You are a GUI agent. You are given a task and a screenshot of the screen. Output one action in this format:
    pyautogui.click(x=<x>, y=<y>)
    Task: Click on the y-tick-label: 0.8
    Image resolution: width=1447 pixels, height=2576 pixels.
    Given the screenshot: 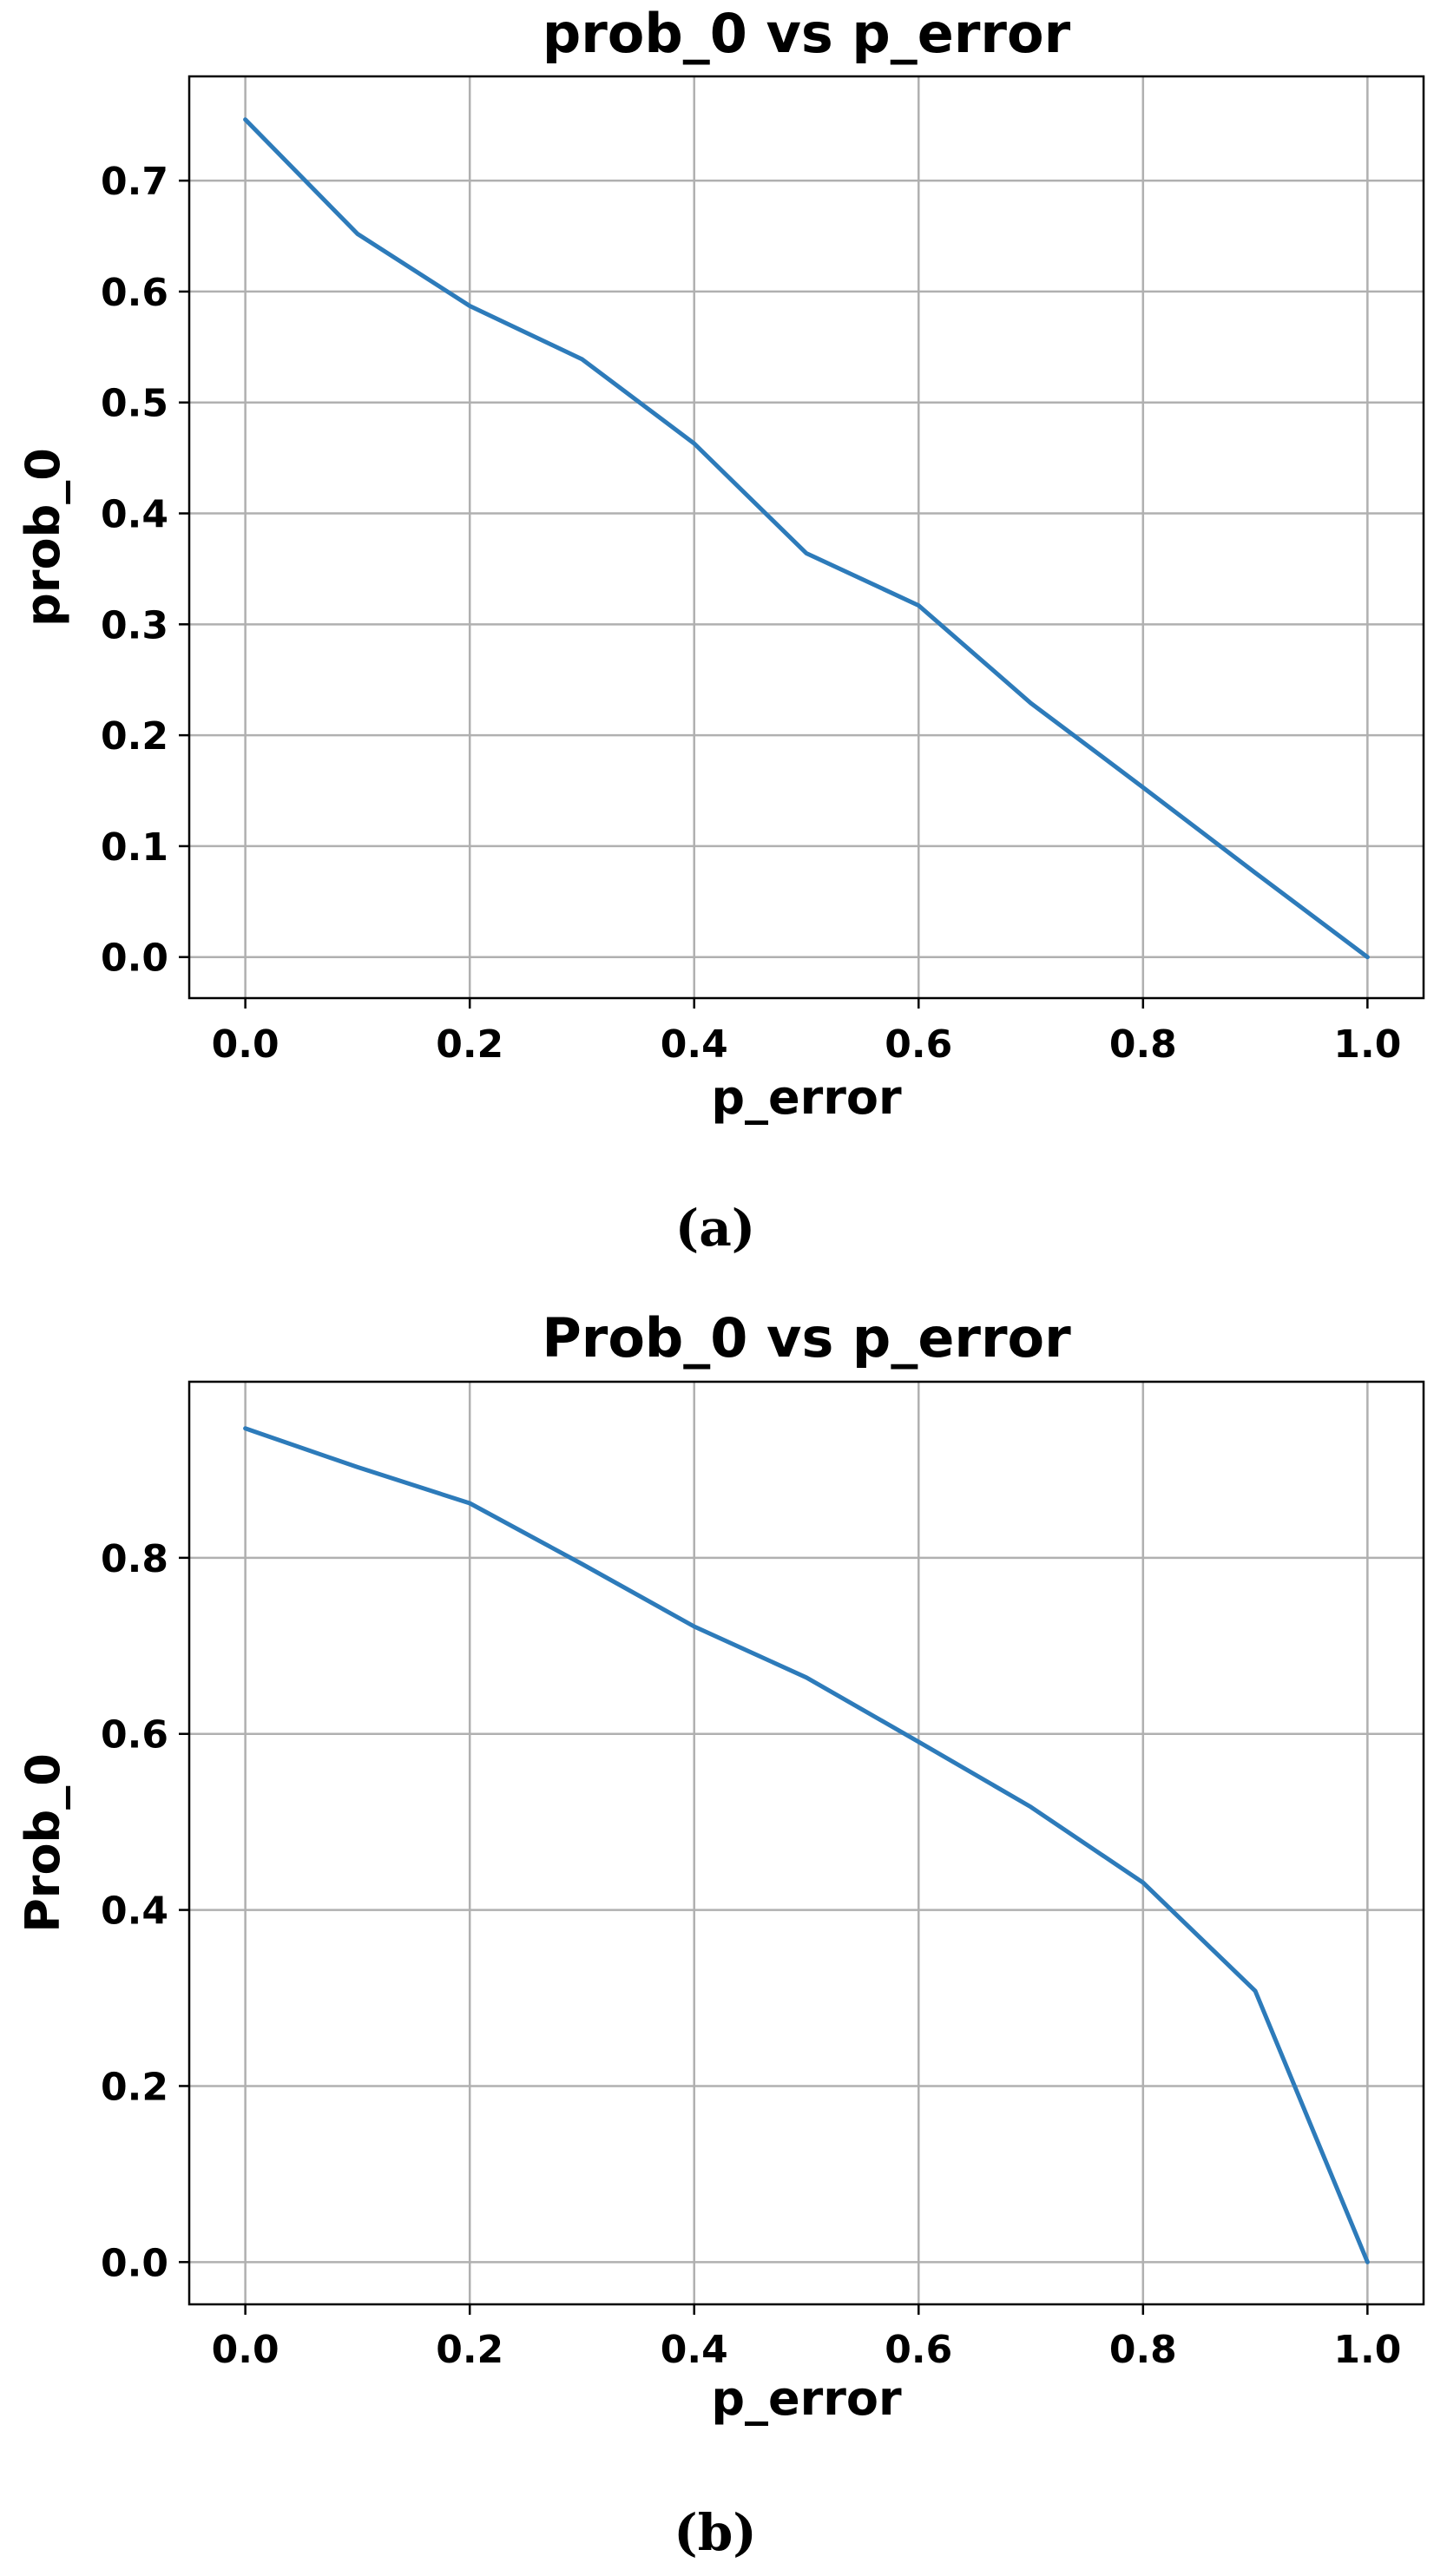 What is the action you would take?
    pyautogui.click(x=134, y=1559)
    